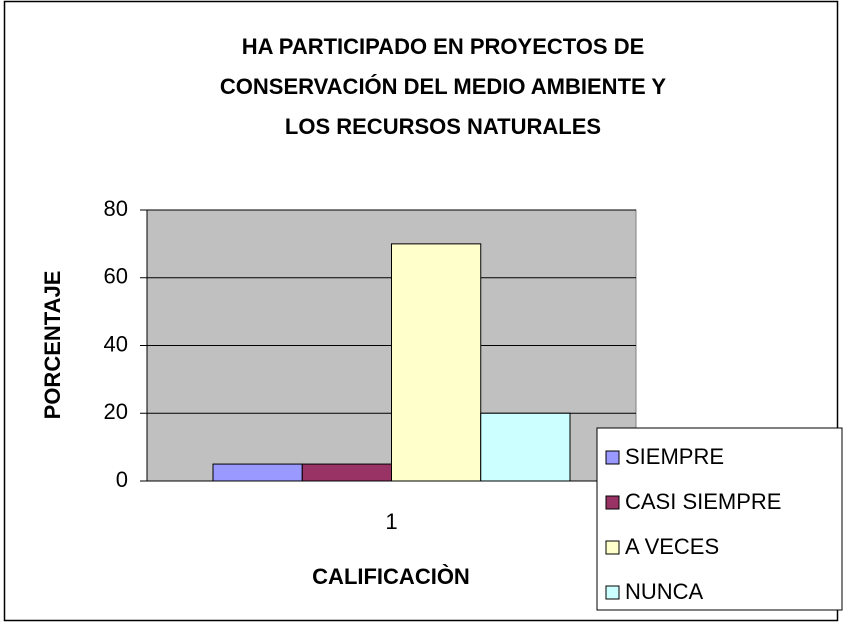 This screenshot has height=623, width=843. What do you see at coordinates (443, 46) in the screenshot?
I see `chart-title: HA PARTICIPADO EN PROYECTOS DE` at bounding box center [443, 46].